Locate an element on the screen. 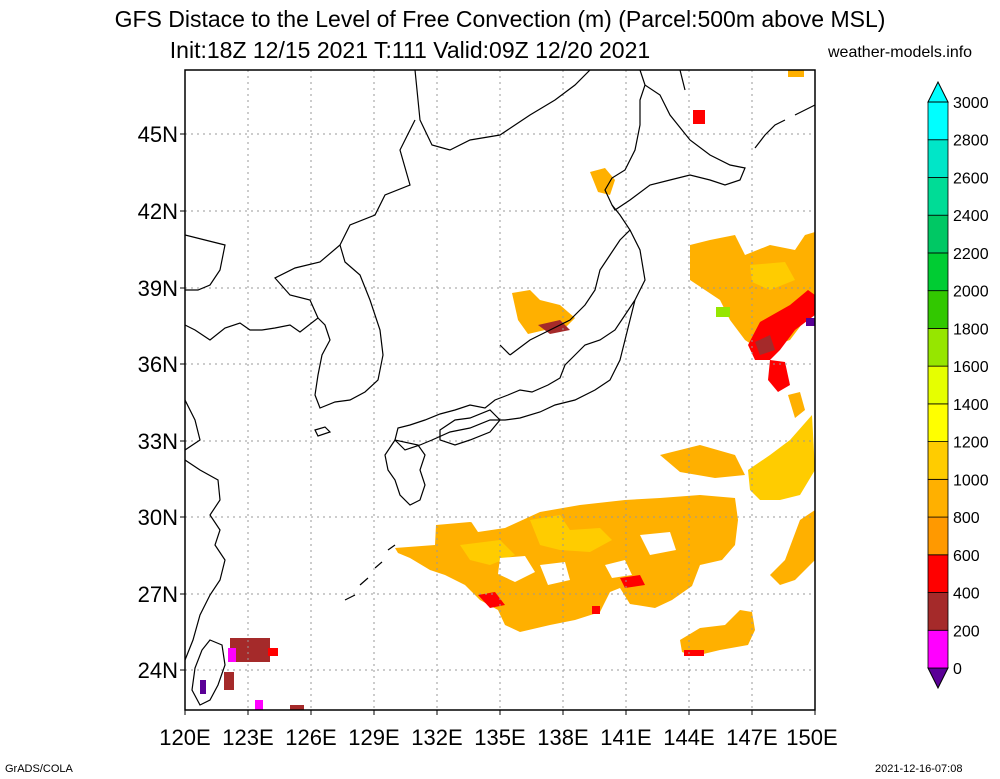 The image size is (1000, 779). colorbar-label: 2200 is located at coordinates (971, 254).